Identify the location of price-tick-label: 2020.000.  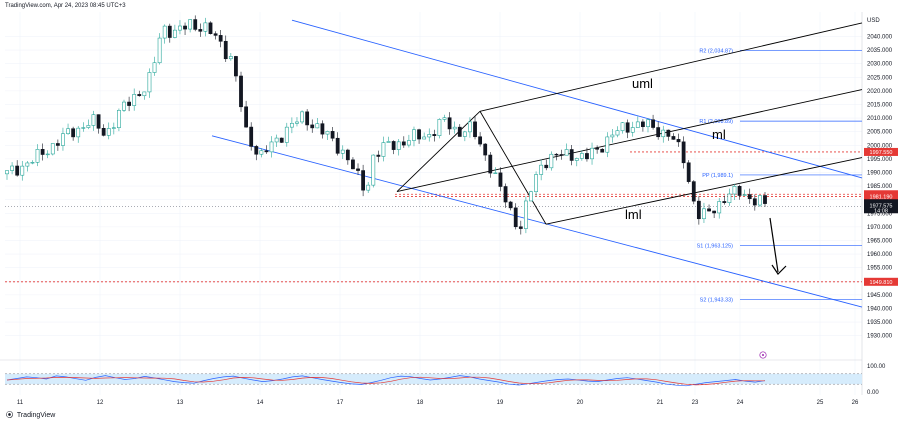
(880, 92).